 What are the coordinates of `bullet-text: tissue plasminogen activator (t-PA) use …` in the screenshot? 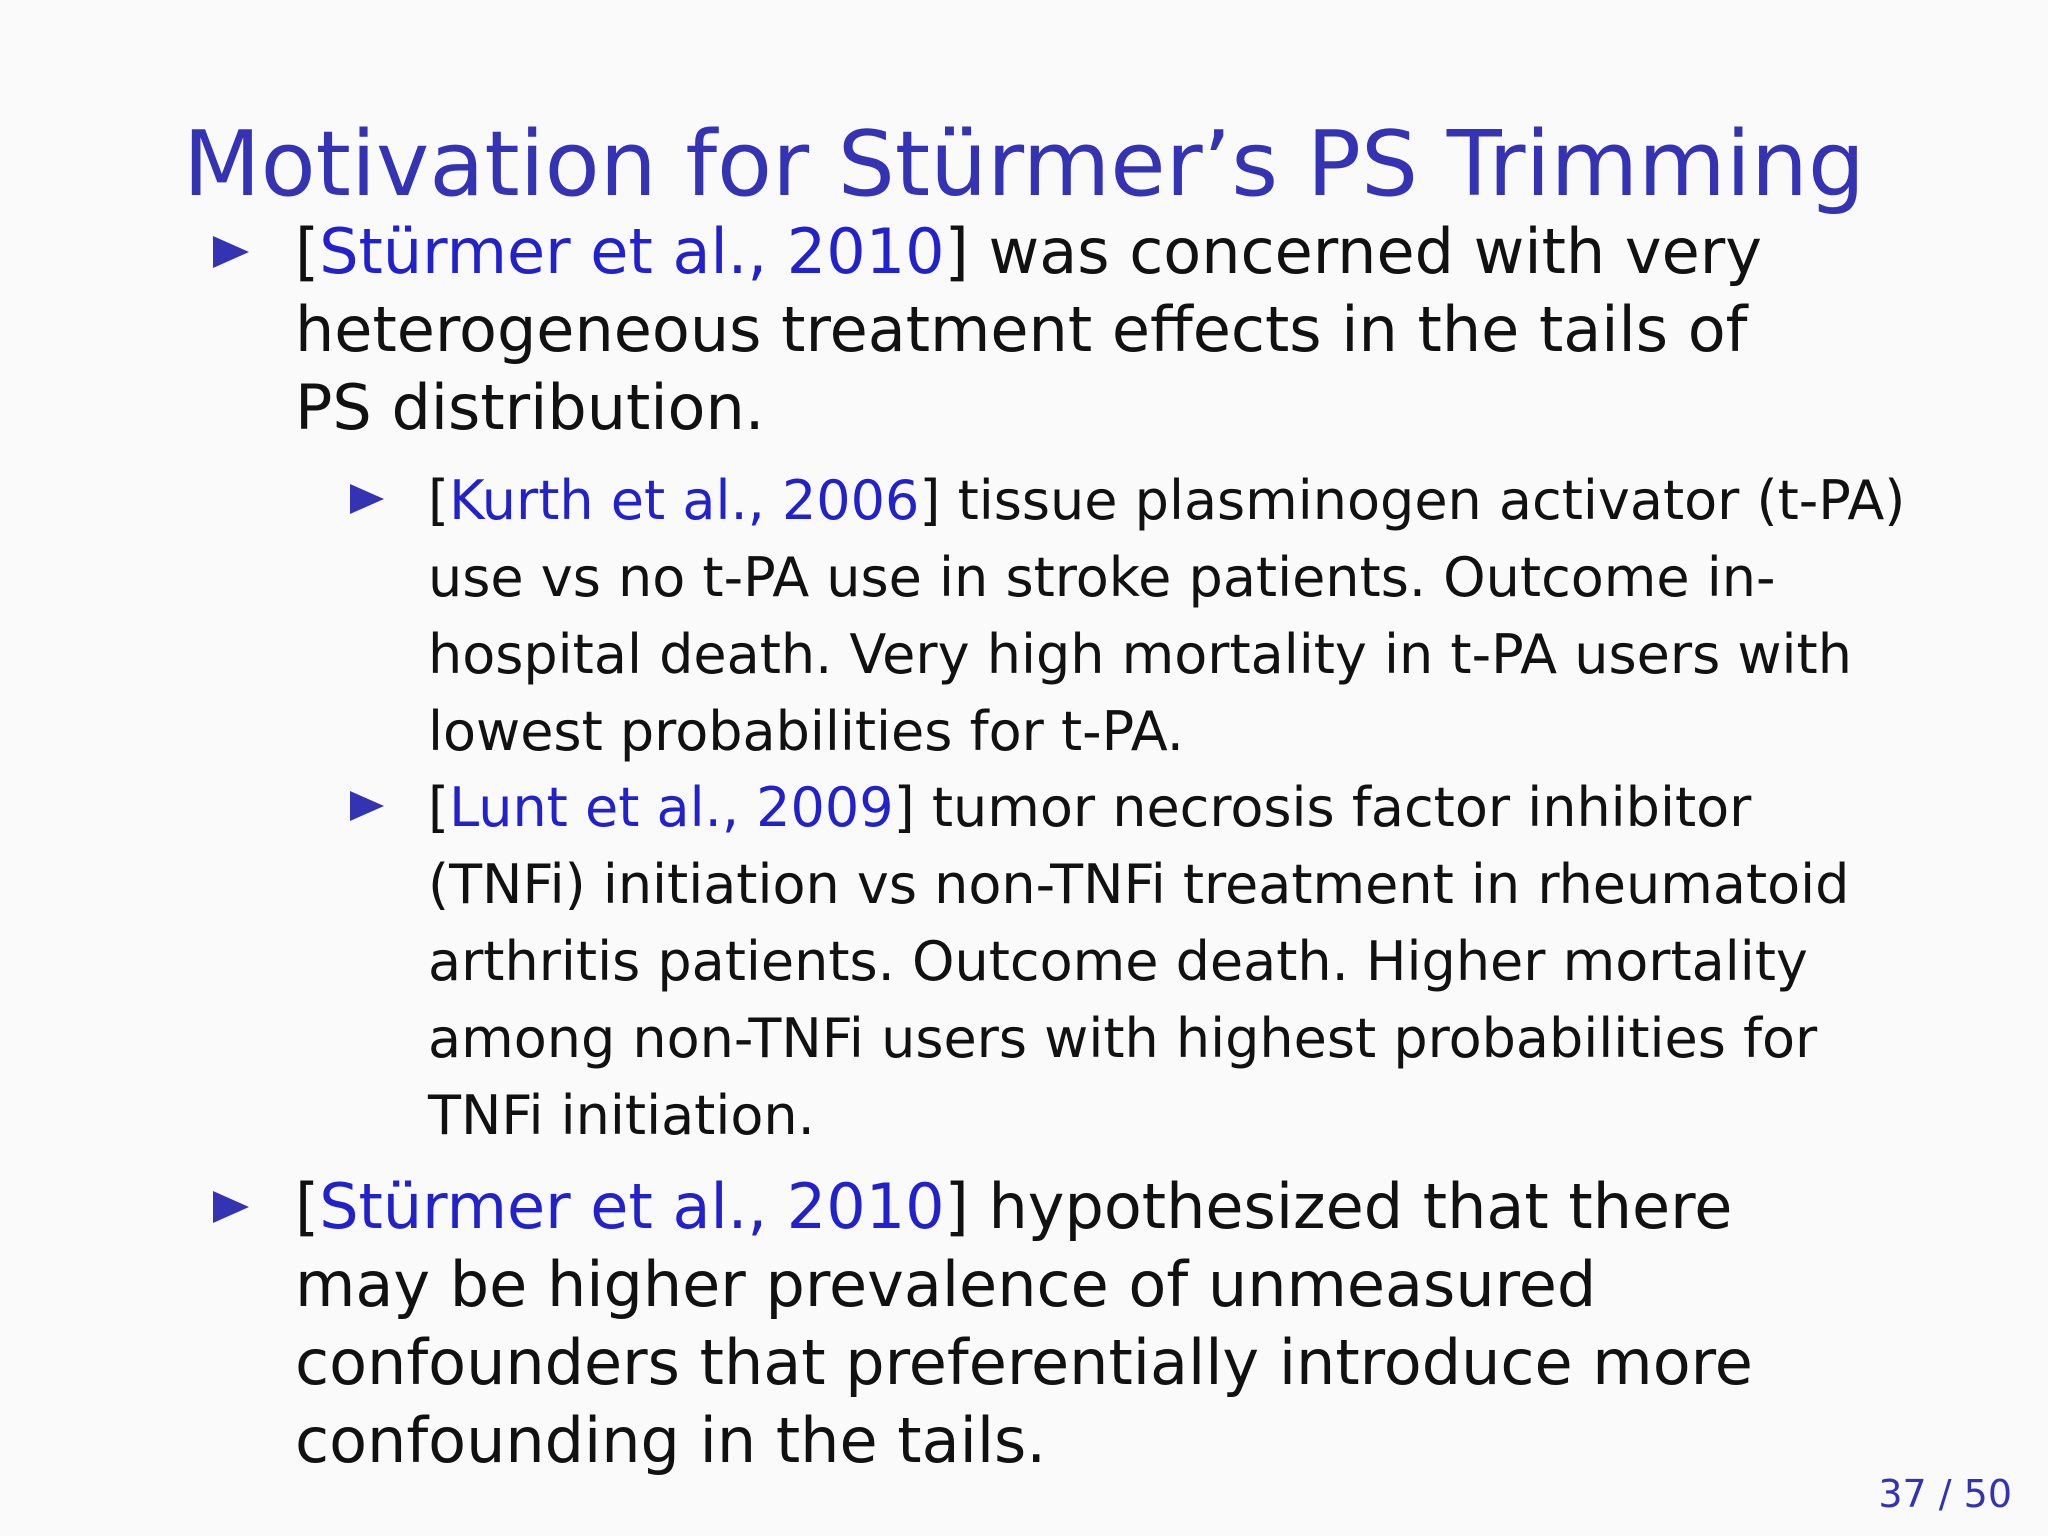 It's located at (1167, 616).